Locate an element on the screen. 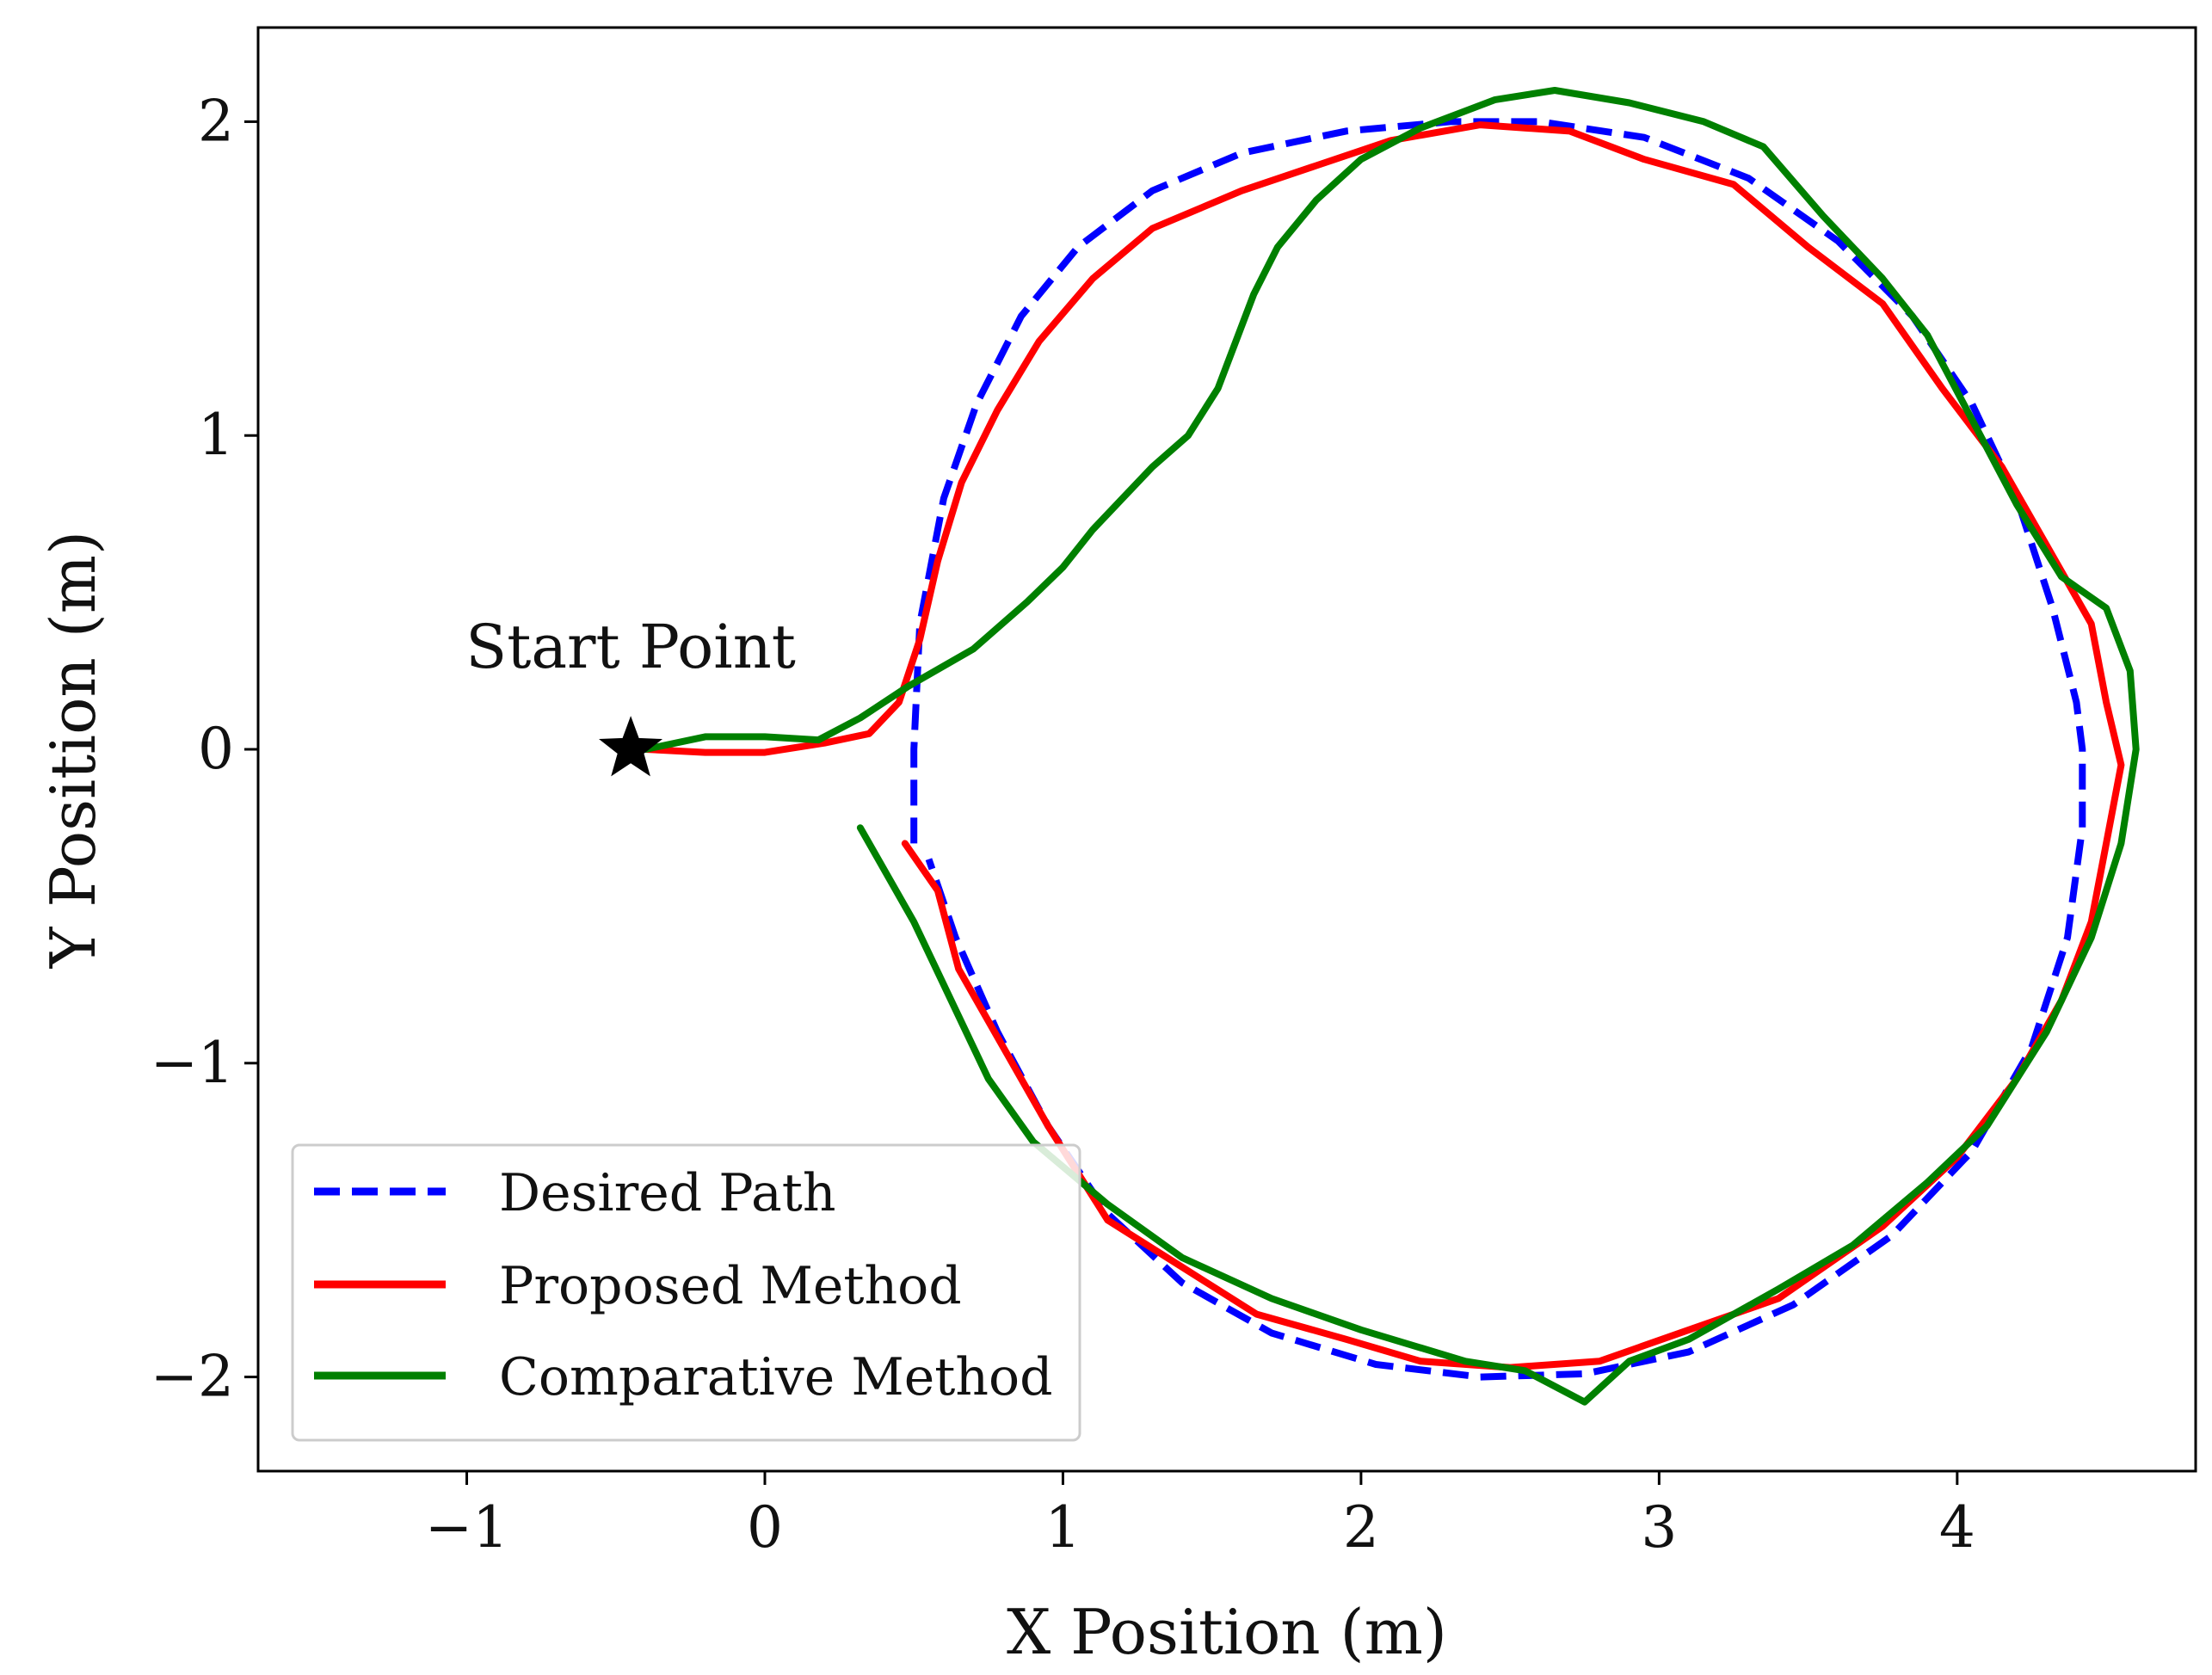  legend-label-comparative-method: Comparative Method is located at coordinates (776, 1377).